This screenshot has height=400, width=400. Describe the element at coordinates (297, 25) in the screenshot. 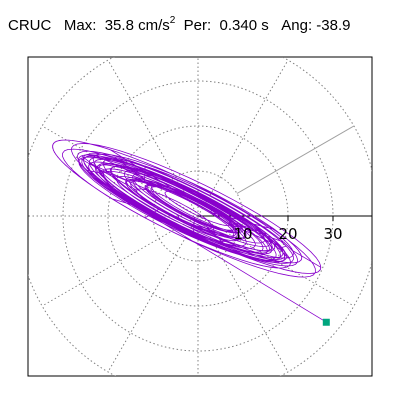

I see `angle-label: Ang:` at that location.